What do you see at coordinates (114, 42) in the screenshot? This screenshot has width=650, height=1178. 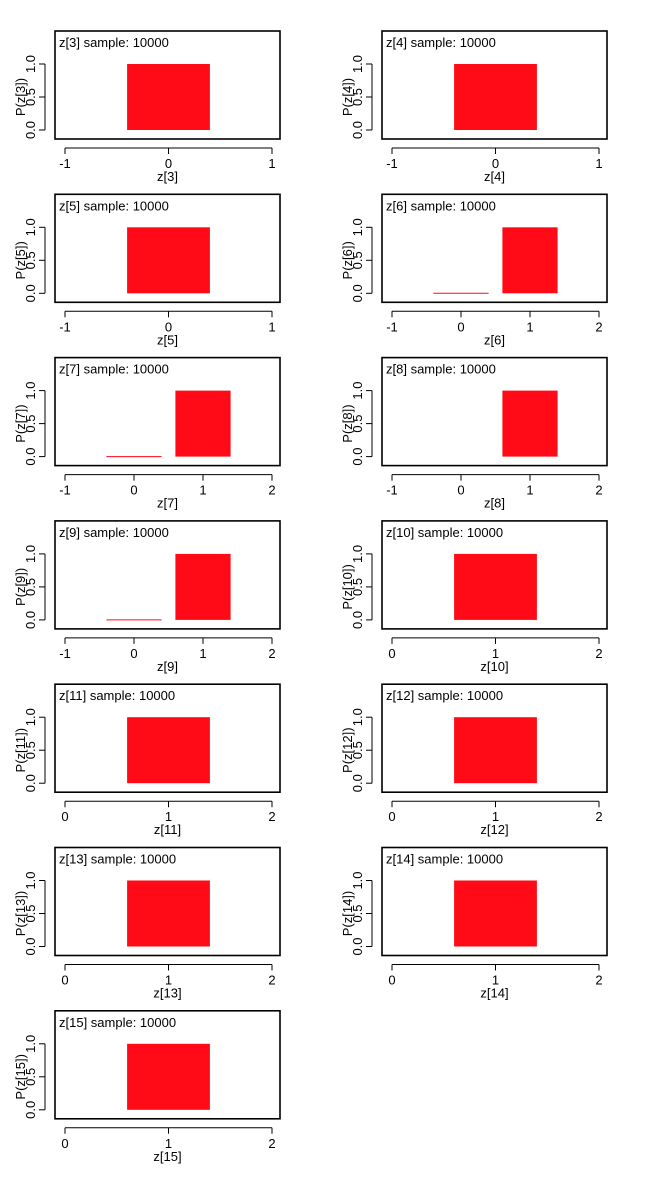 I see `chart-title: z[3] sample: 10000` at bounding box center [114, 42].